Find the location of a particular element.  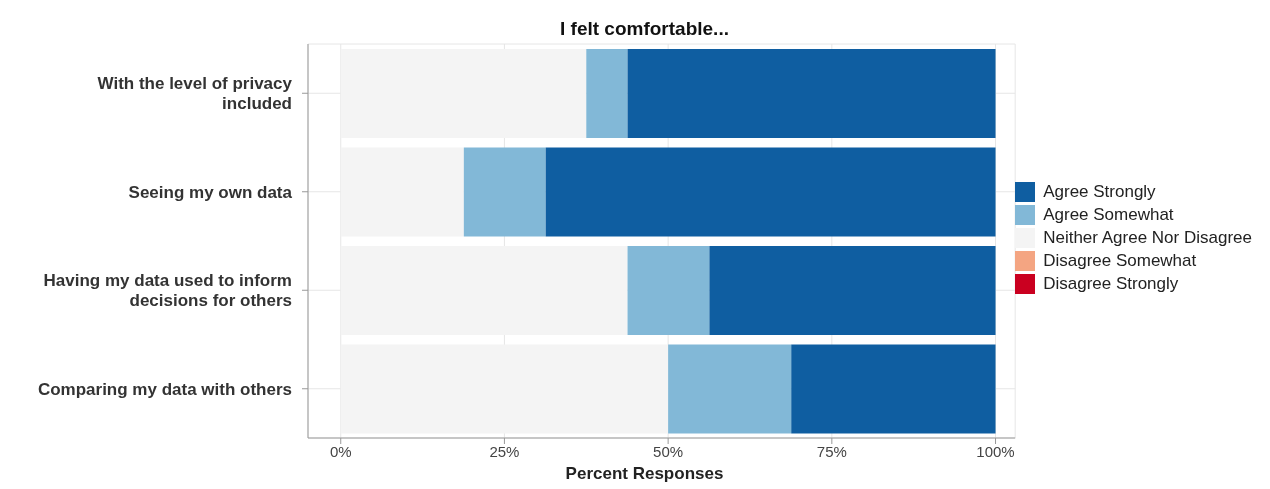

x-tick-label: 75% is located at coordinates (831, 451).